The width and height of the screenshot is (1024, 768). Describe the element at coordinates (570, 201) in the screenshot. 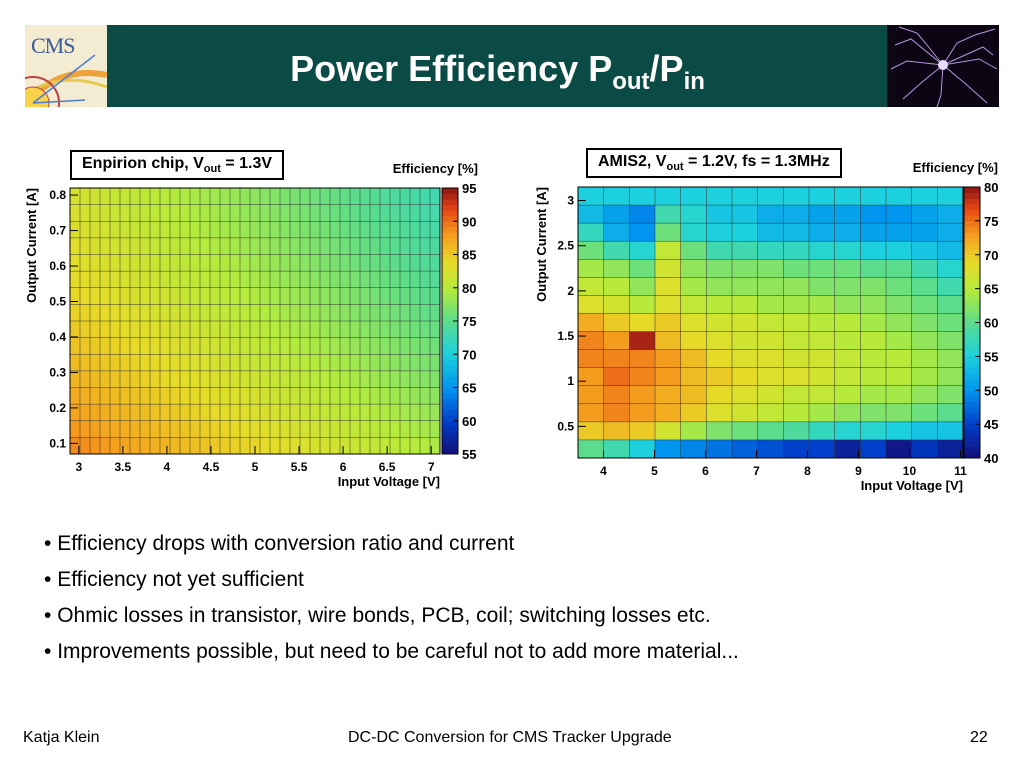

I see `y-tick-label: 3` at that location.